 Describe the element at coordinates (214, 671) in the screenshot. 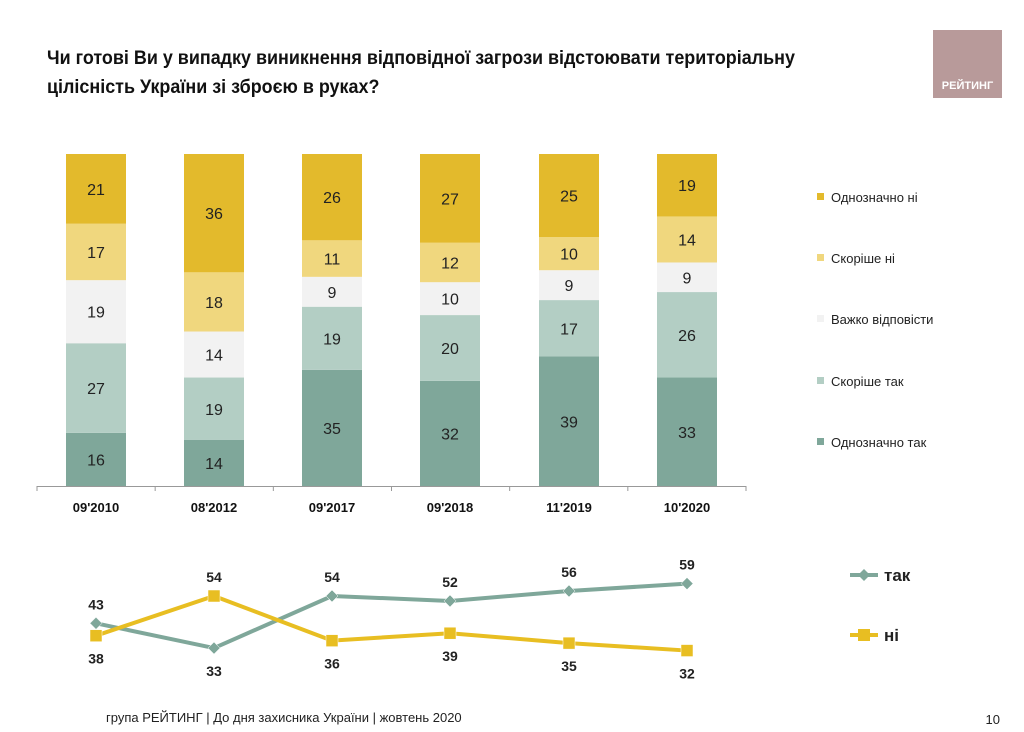

I see `line-data-label: 33` at that location.